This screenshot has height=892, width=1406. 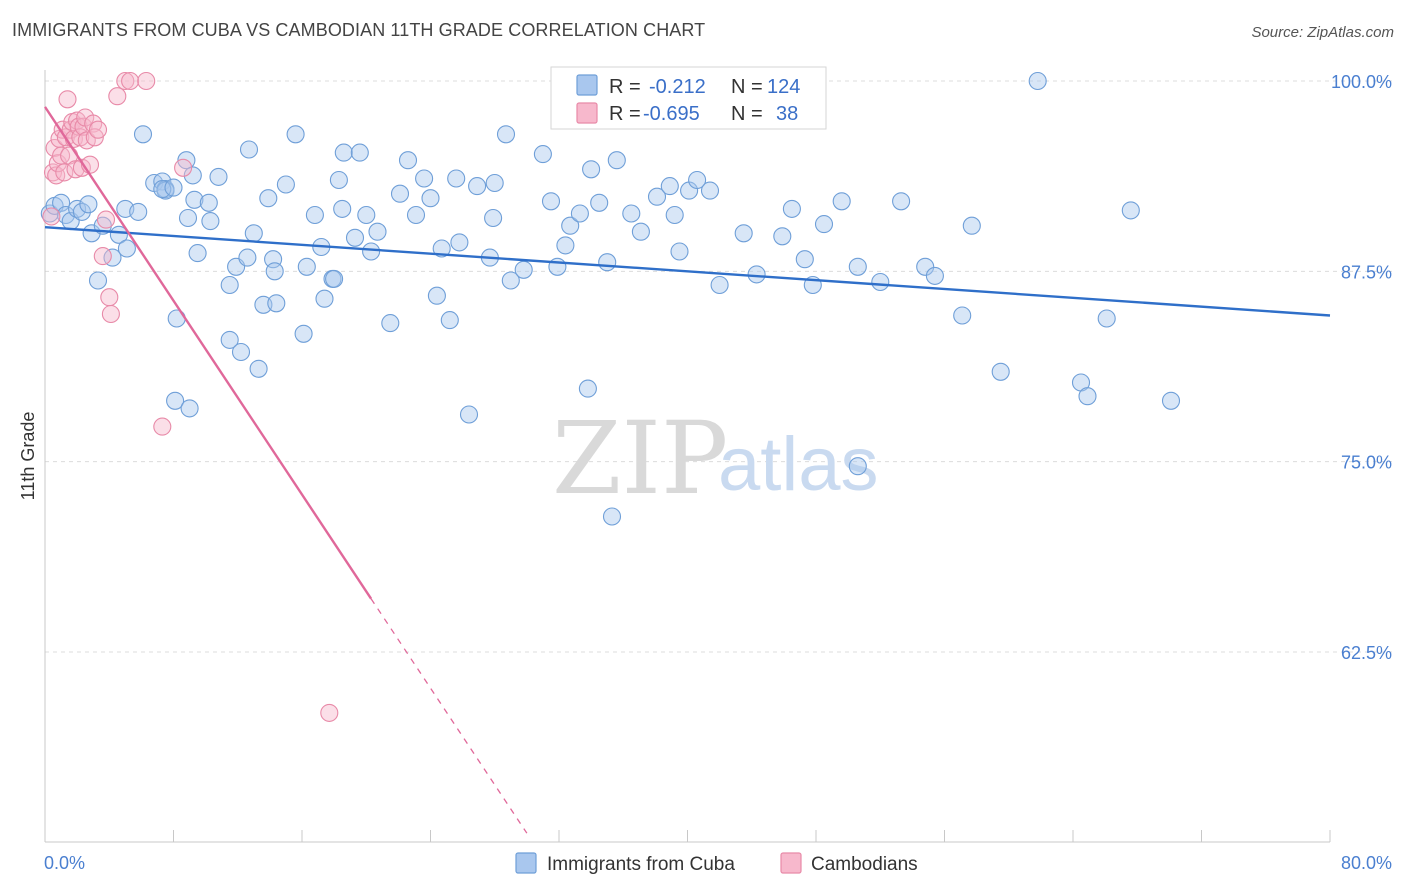 I want to click on legend: Immigrants from Cuba Cambodians, so click(x=716, y=863).